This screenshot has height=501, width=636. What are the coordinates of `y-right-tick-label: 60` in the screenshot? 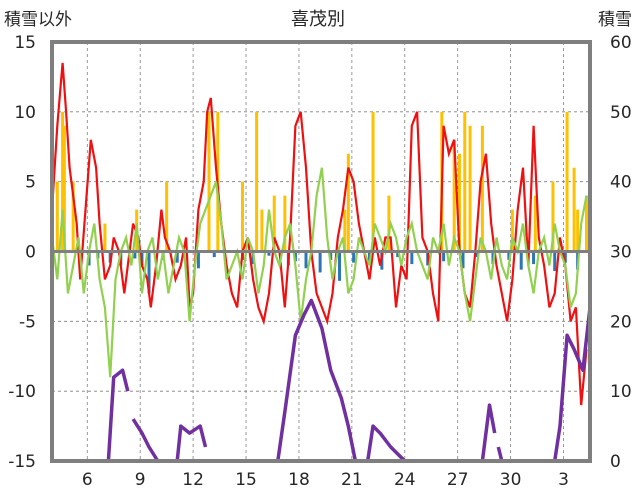 It's located at (621, 43).